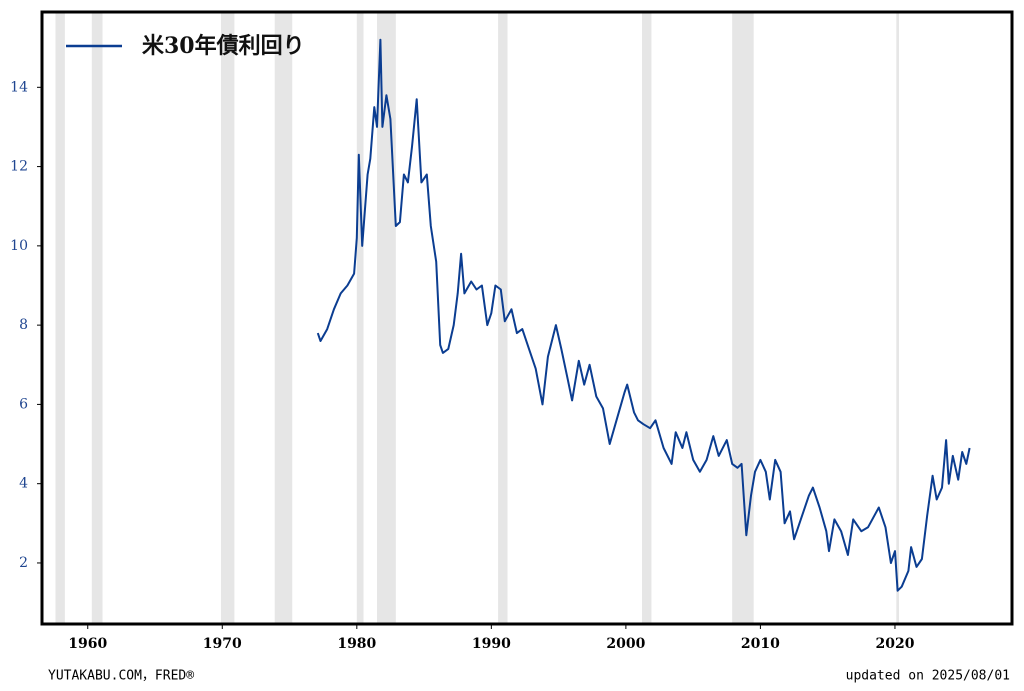 The height and width of the screenshot is (691, 1024). What do you see at coordinates (87, 644) in the screenshot?
I see `x-tick-label: 1960` at bounding box center [87, 644].